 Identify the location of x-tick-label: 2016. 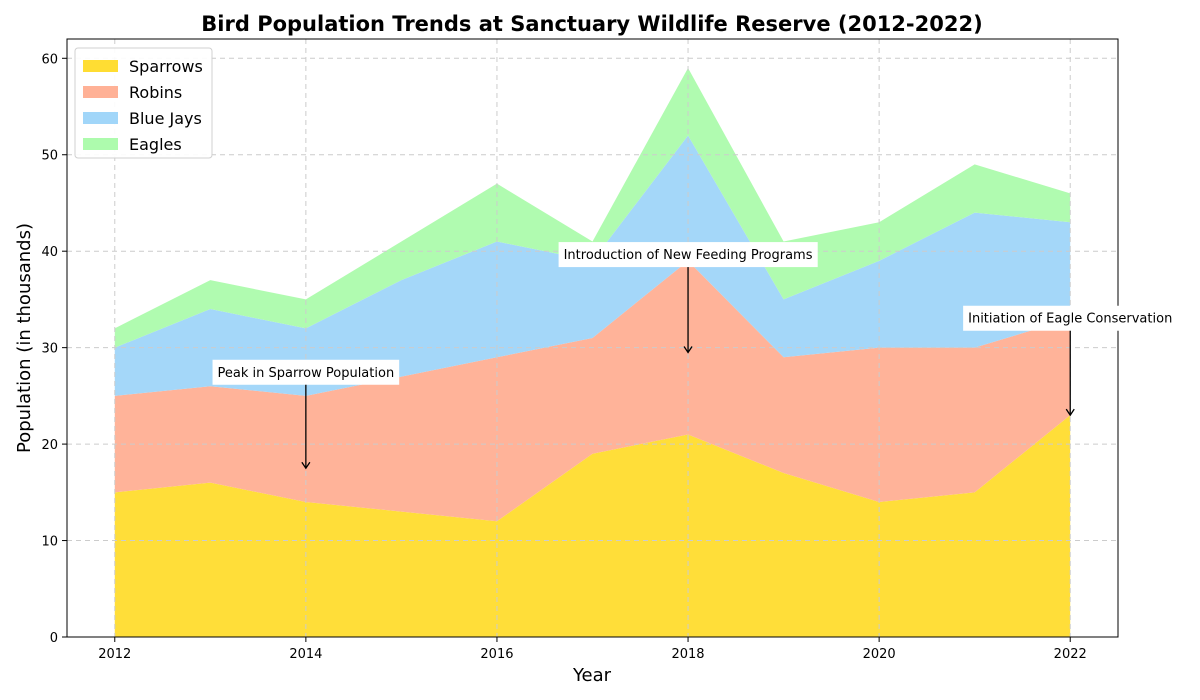
(496, 654).